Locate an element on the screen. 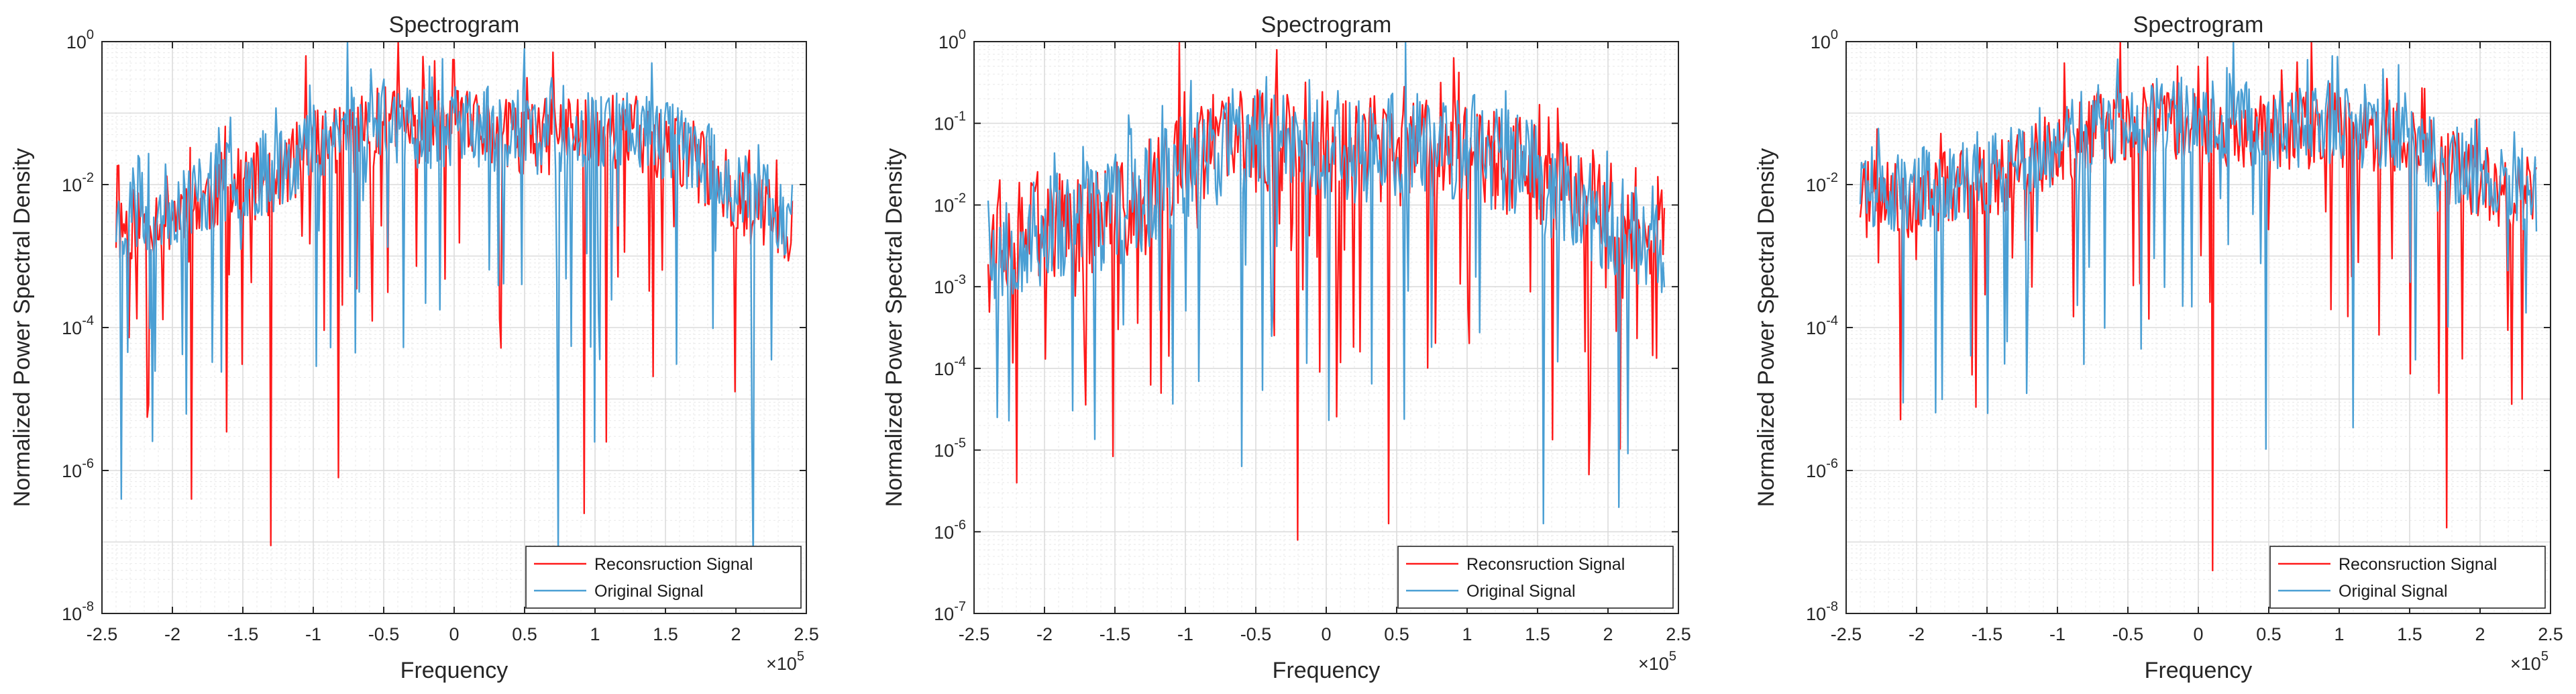  y-tick-label: 10⁻¹ is located at coordinates (950, 121).